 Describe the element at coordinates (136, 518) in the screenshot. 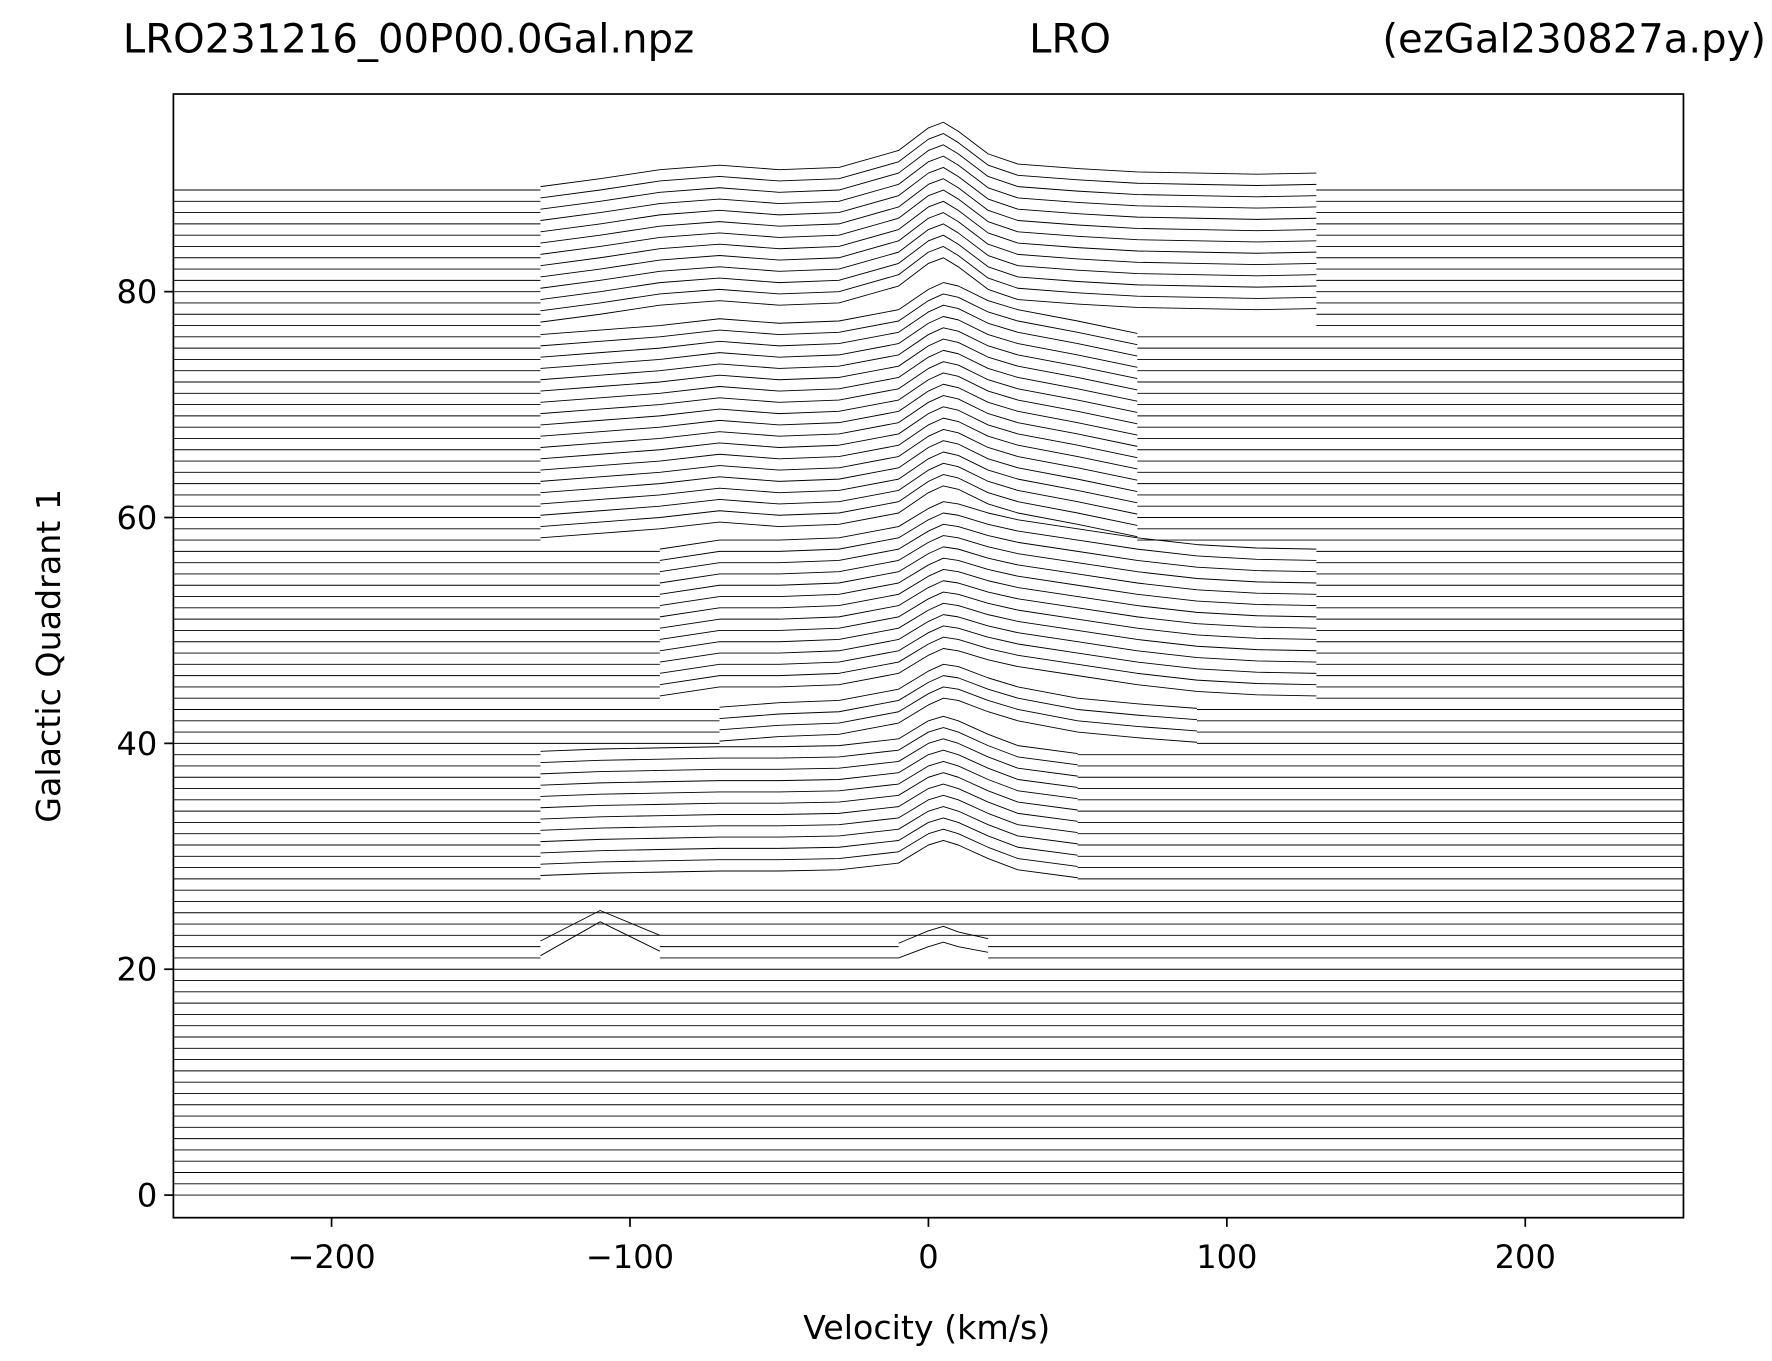

I see `y-tick-label: 60` at that location.